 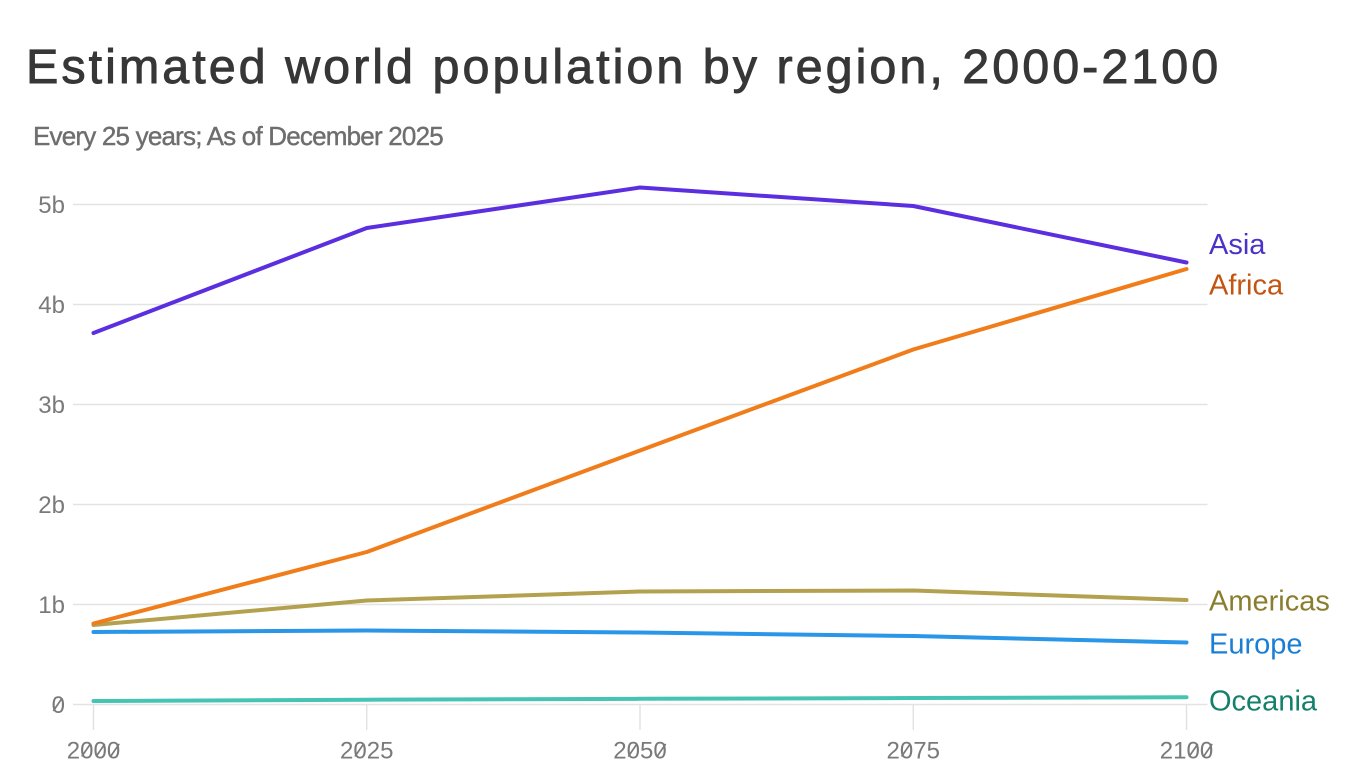 What do you see at coordinates (1186, 751) in the screenshot?
I see `svg-text: 2100` at bounding box center [1186, 751].